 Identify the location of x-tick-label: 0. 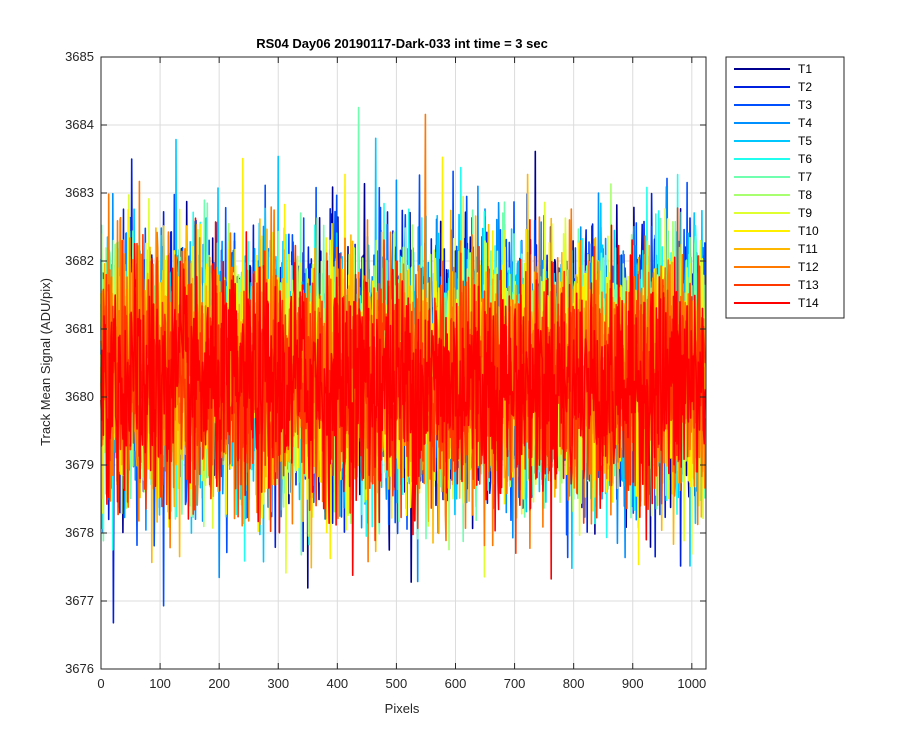
(100, 683).